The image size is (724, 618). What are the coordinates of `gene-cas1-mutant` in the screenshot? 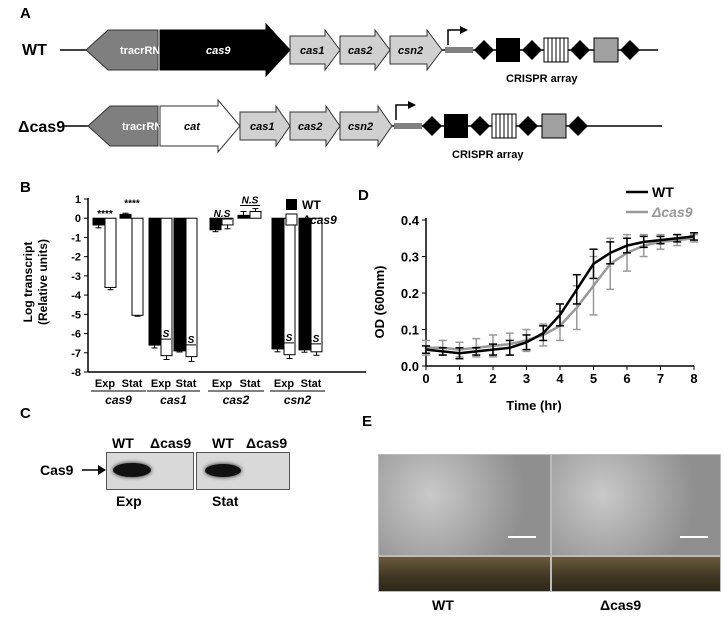 It's located at (265, 126).